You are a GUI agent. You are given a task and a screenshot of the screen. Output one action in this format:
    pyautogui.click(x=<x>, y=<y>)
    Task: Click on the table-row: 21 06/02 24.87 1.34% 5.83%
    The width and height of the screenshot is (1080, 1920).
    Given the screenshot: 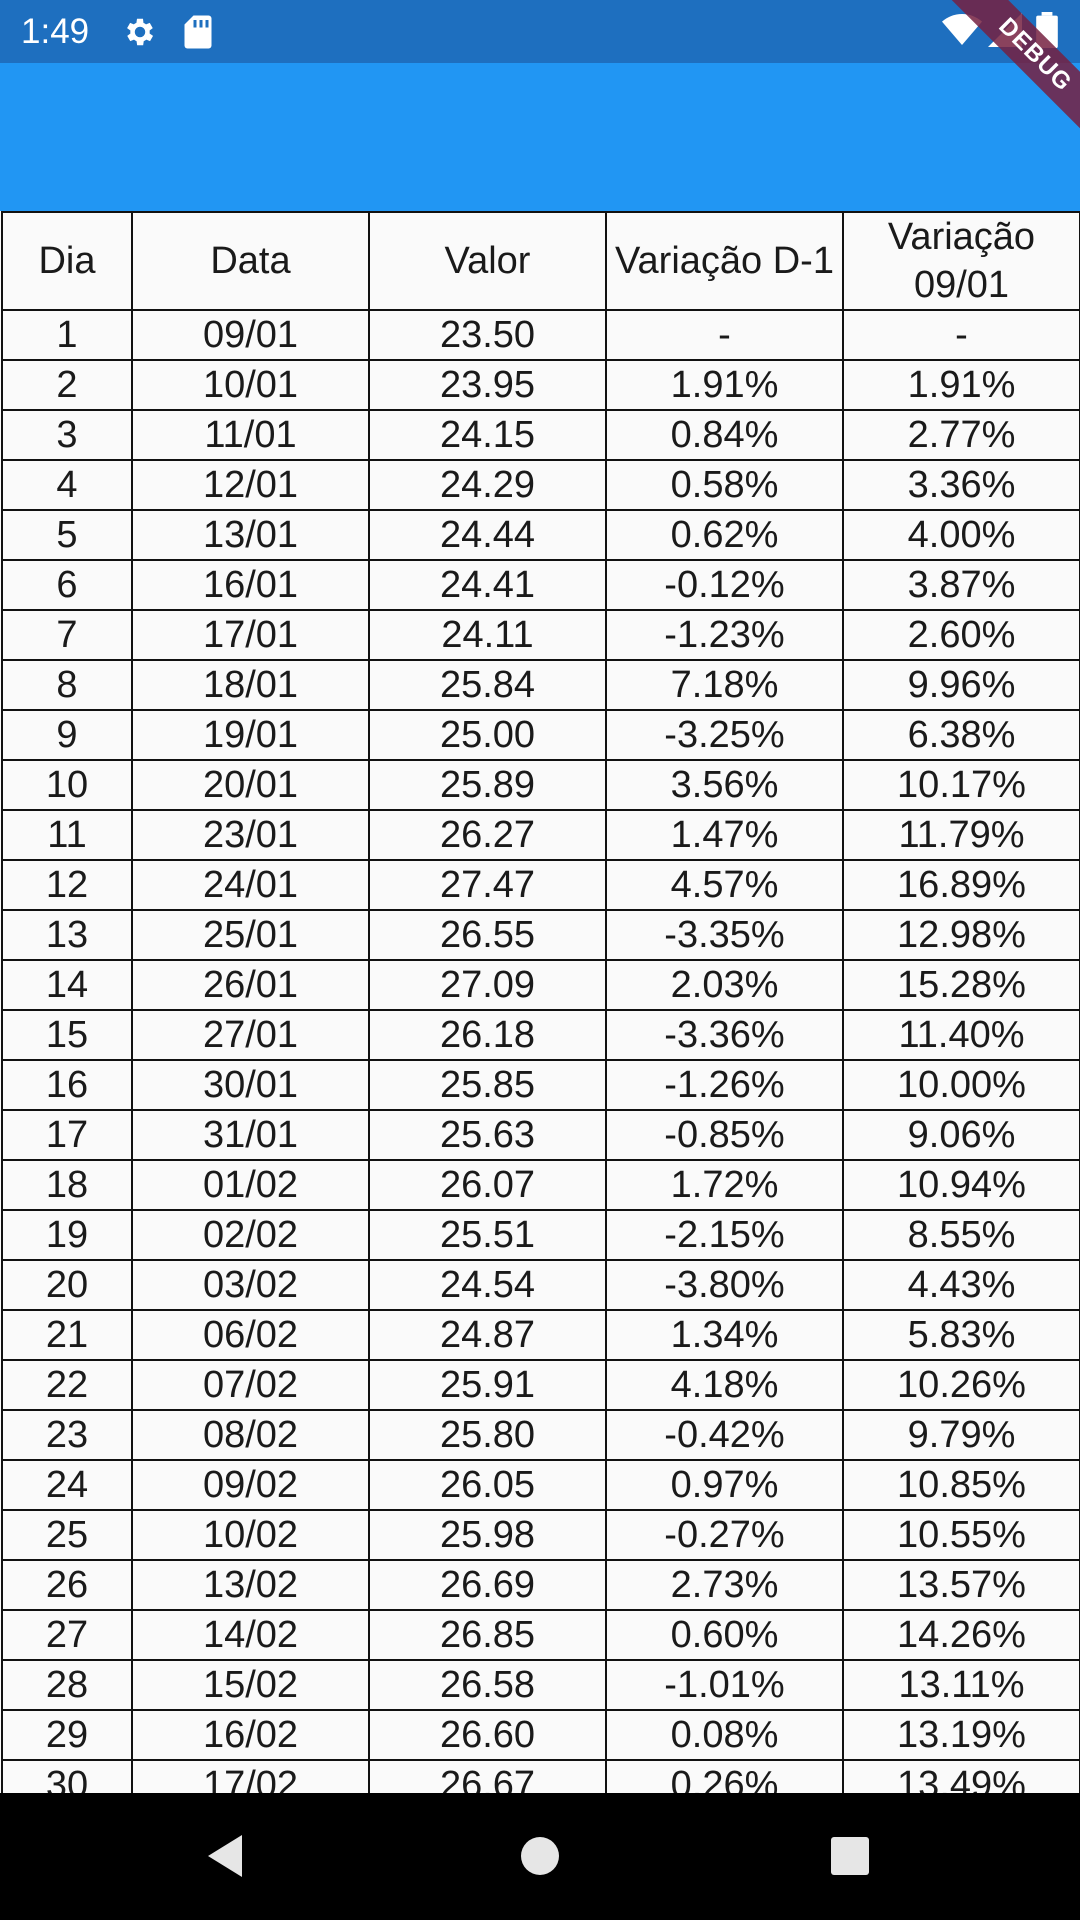 What is the action you would take?
    pyautogui.click(x=540, y=1335)
    